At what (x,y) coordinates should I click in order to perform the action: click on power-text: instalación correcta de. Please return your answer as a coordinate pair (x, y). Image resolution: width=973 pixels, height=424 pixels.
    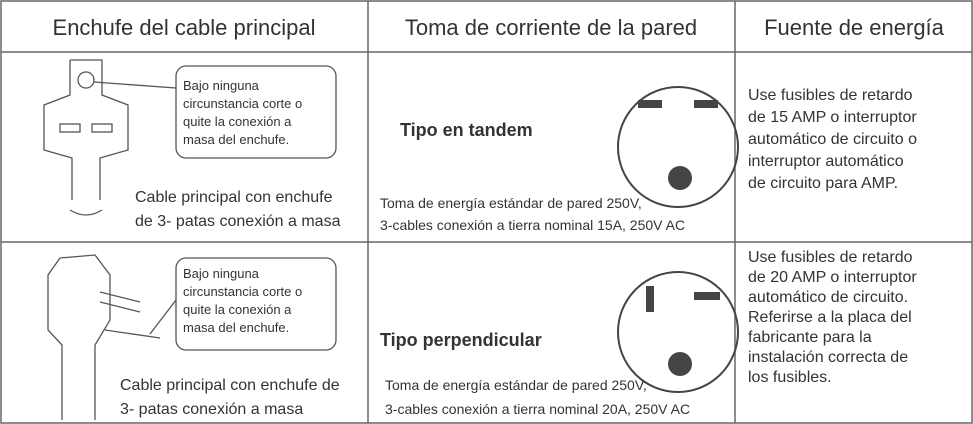
    Looking at the image, I should click on (828, 357).